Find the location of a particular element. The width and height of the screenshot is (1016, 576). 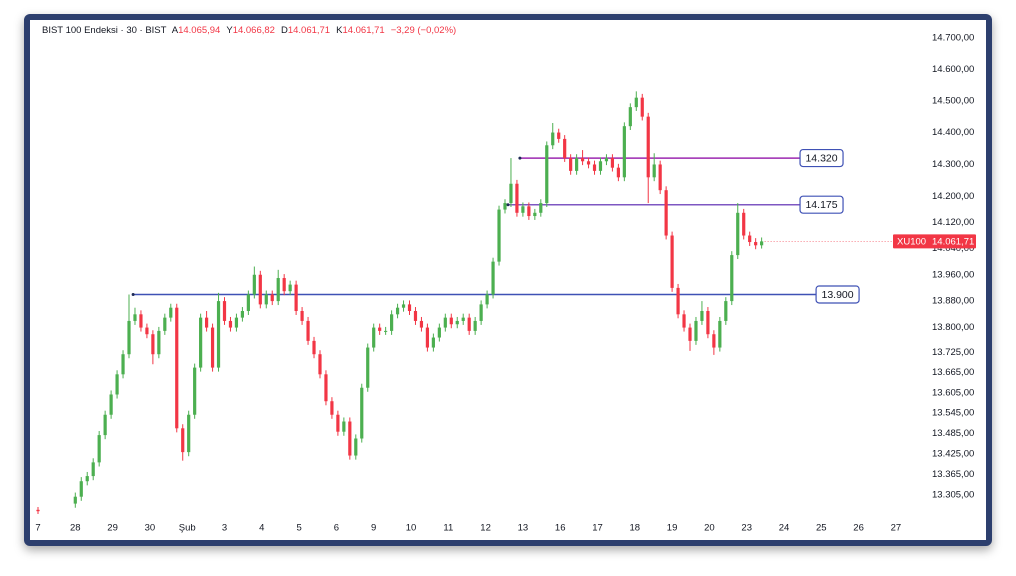

ohlc-key: Y is located at coordinates (229, 30).